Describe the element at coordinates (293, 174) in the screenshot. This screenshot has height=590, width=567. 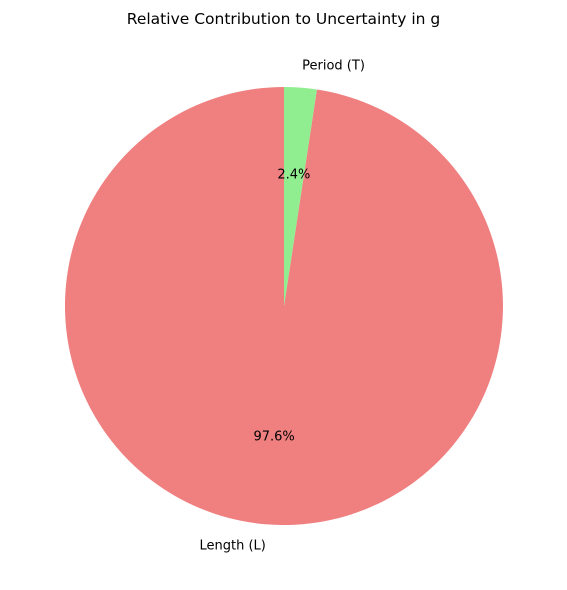
I see `slice-pct-label-1: 2.4%` at that location.